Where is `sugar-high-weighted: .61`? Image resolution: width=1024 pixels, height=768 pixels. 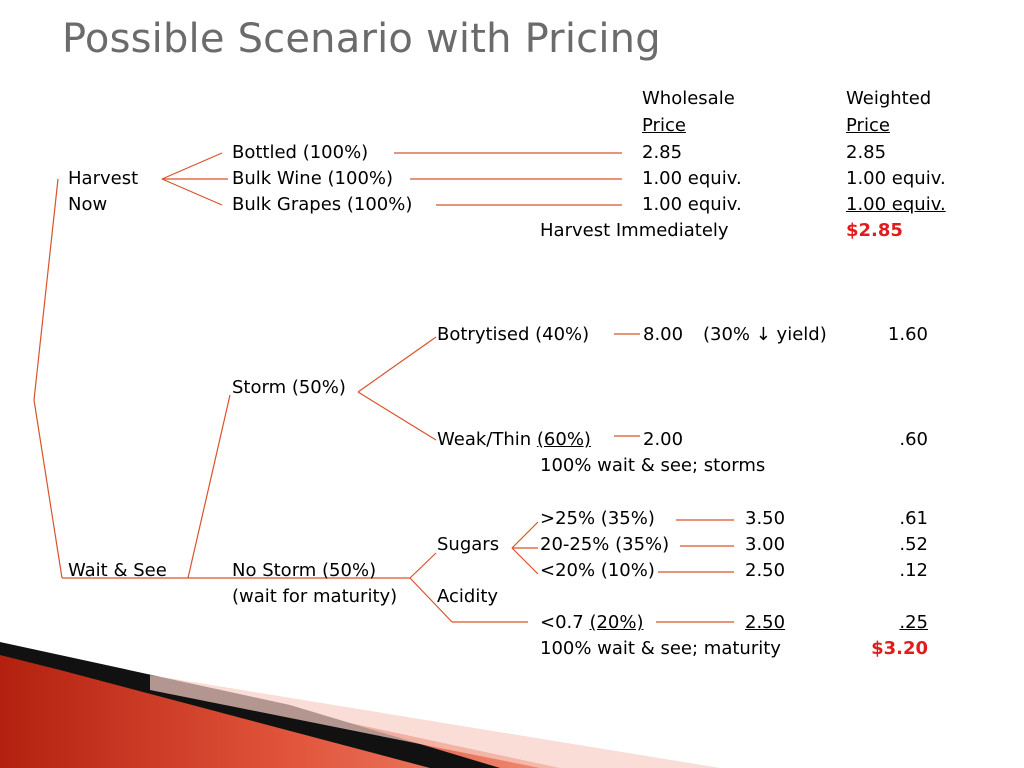
sugar-high-weighted: .61 is located at coordinates (913, 518).